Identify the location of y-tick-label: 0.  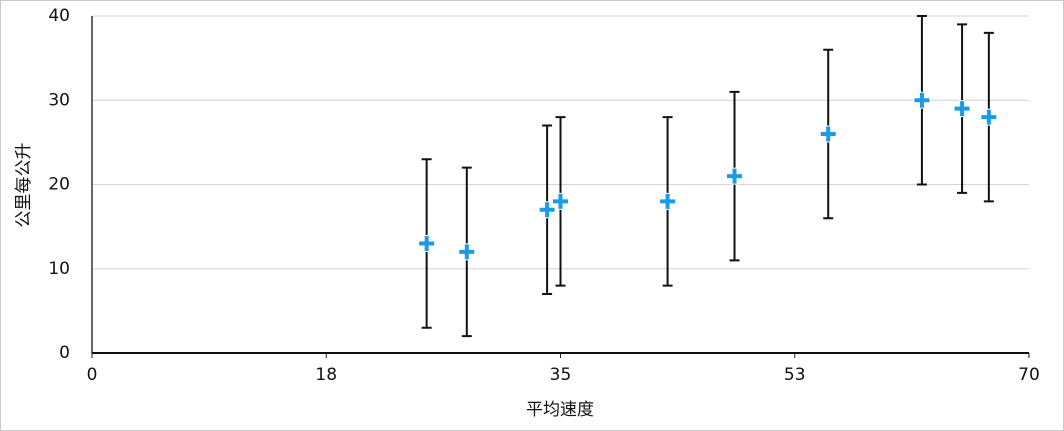
(64, 353).